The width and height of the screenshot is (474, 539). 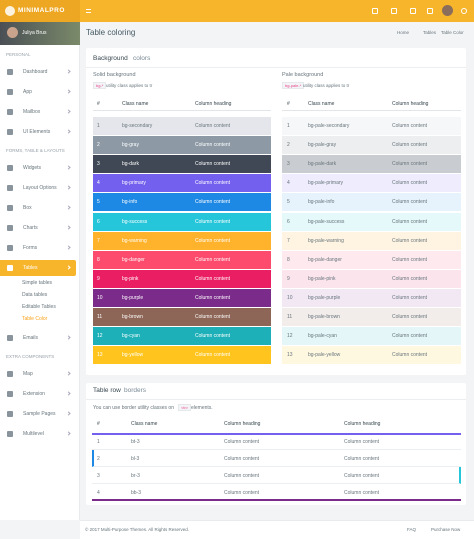 What do you see at coordinates (35, 72) in the screenshot?
I see `menu-item: Dashboard` at bounding box center [35, 72].